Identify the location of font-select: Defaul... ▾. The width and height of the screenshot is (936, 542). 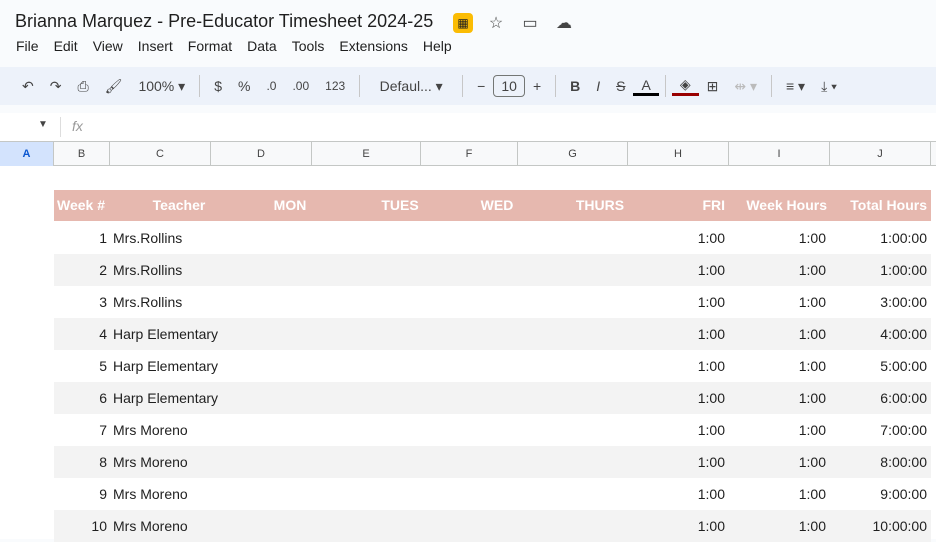
(411, 85).